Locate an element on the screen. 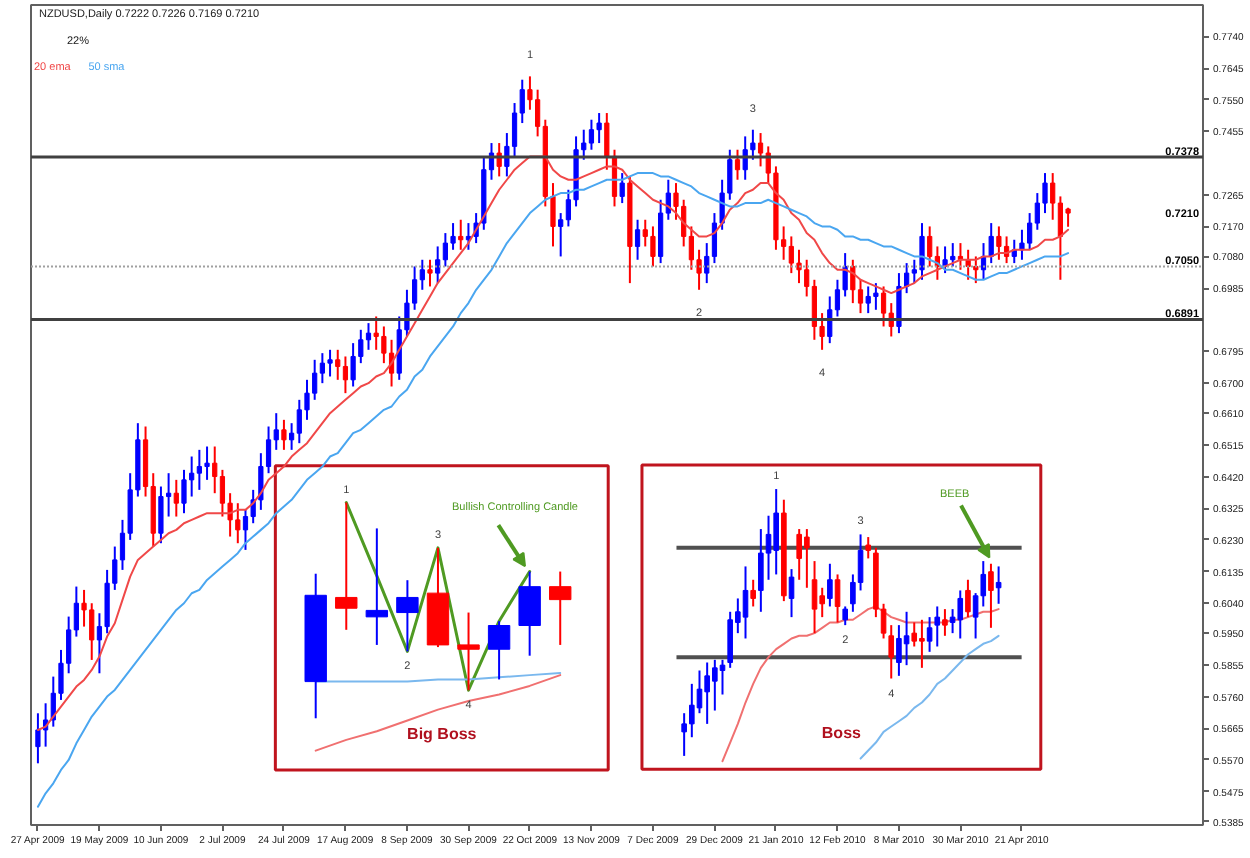  text: Big Boss is located at coordinates (442, 733).